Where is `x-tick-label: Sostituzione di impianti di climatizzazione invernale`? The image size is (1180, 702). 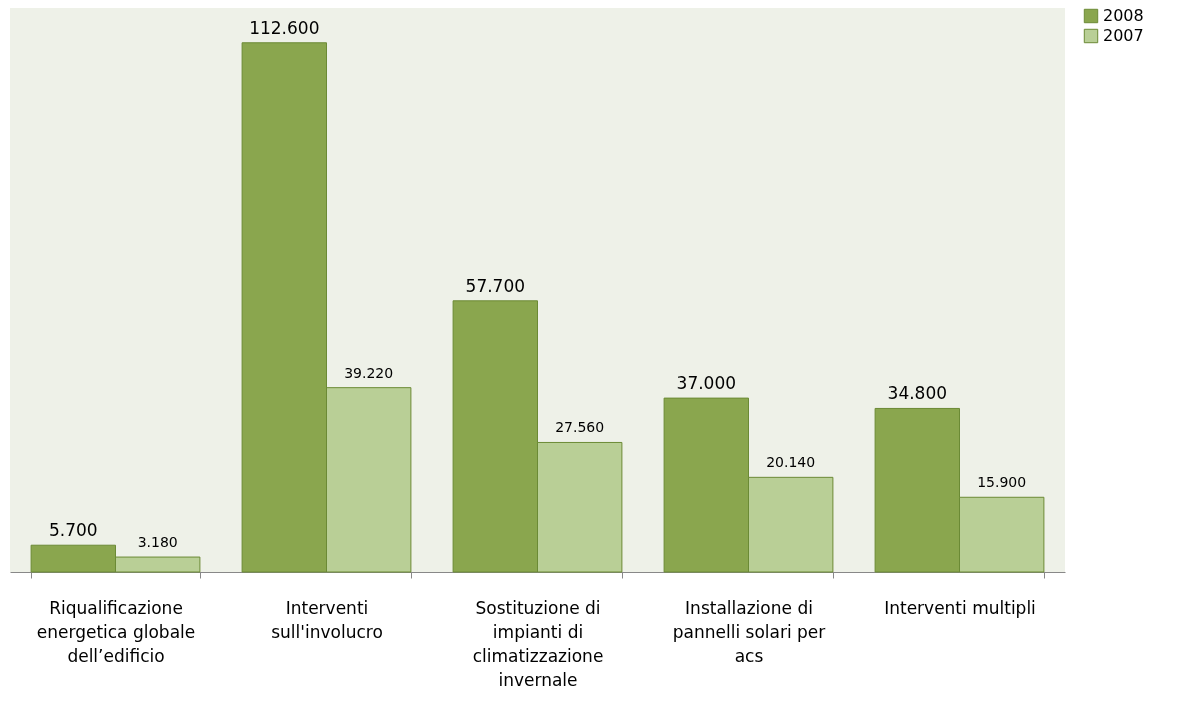
x-tick-label: Sostituzione di impianti di climatizzazione invernale is located at coordinates (538, 643).